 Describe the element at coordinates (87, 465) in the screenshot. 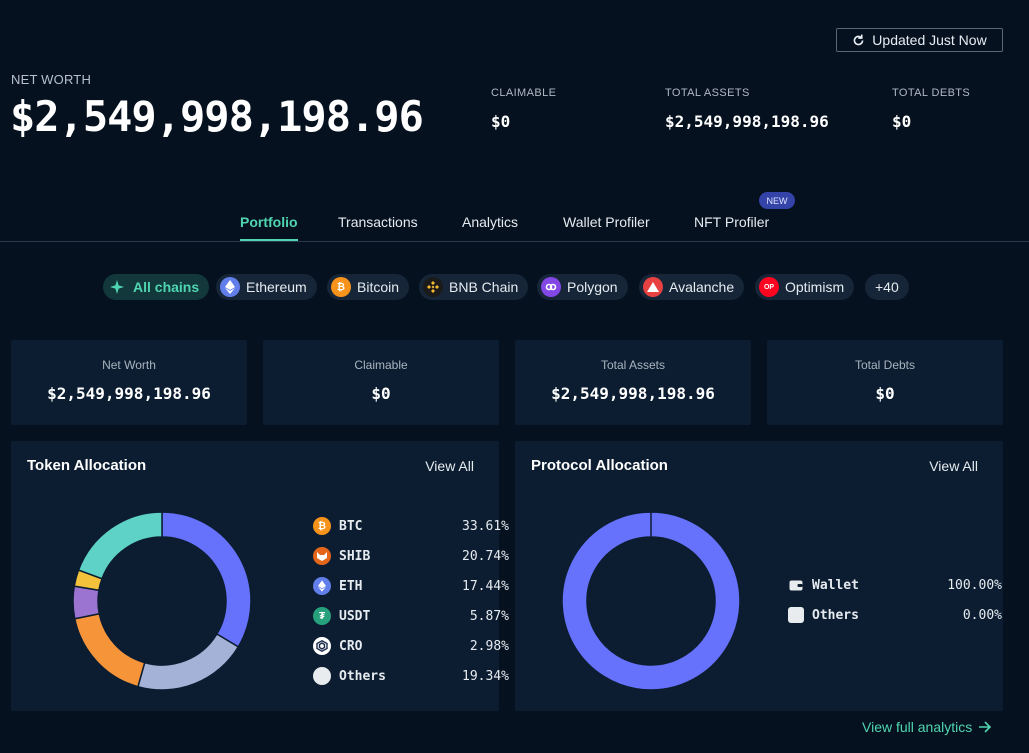

I see `panel-title: Token Allocation` at that location.